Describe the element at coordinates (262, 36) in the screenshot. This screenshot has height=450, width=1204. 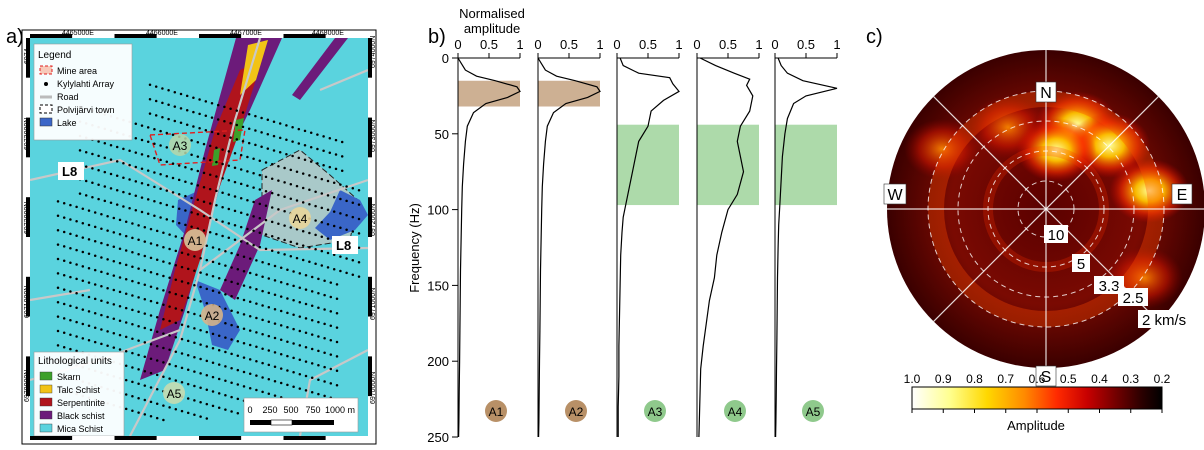
I see `border-seg-top` at that location.